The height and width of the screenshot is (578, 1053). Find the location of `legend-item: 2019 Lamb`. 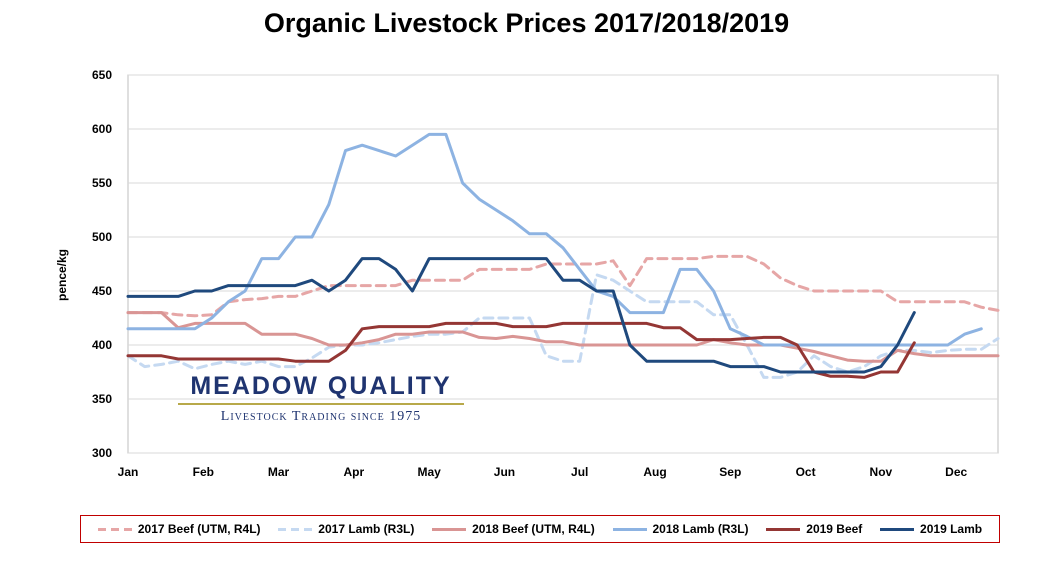

legend-item: 2019 Lamb is located at coordinates (931, 529).